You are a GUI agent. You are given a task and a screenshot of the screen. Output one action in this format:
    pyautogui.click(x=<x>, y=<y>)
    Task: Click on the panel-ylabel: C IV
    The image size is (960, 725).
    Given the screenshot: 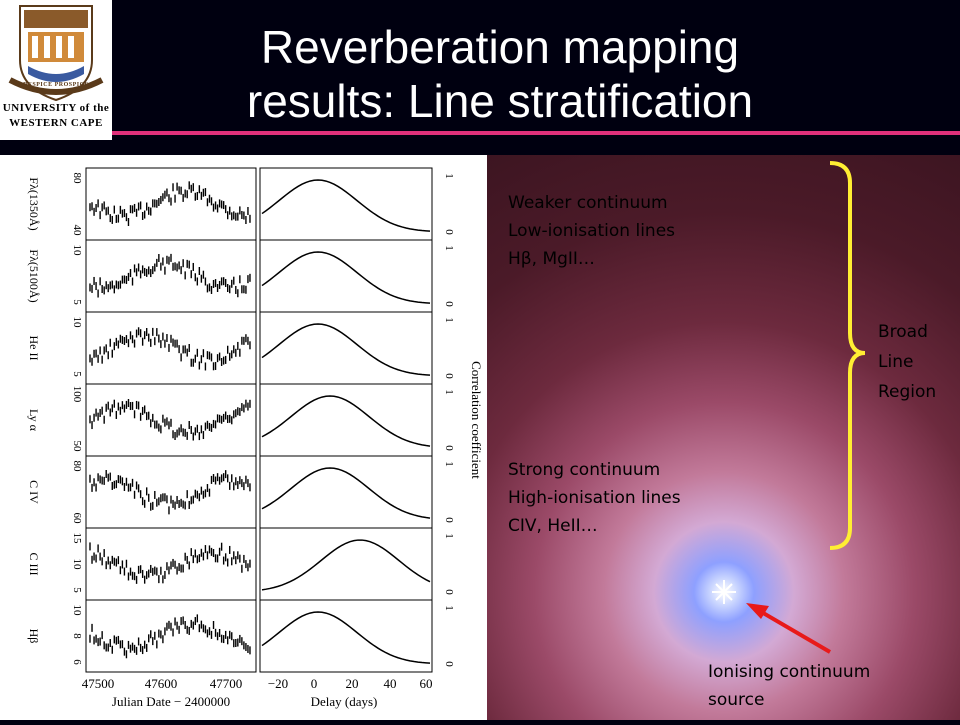 What is the action you would take?
    pyautogui.click(x=34, y=492)
    